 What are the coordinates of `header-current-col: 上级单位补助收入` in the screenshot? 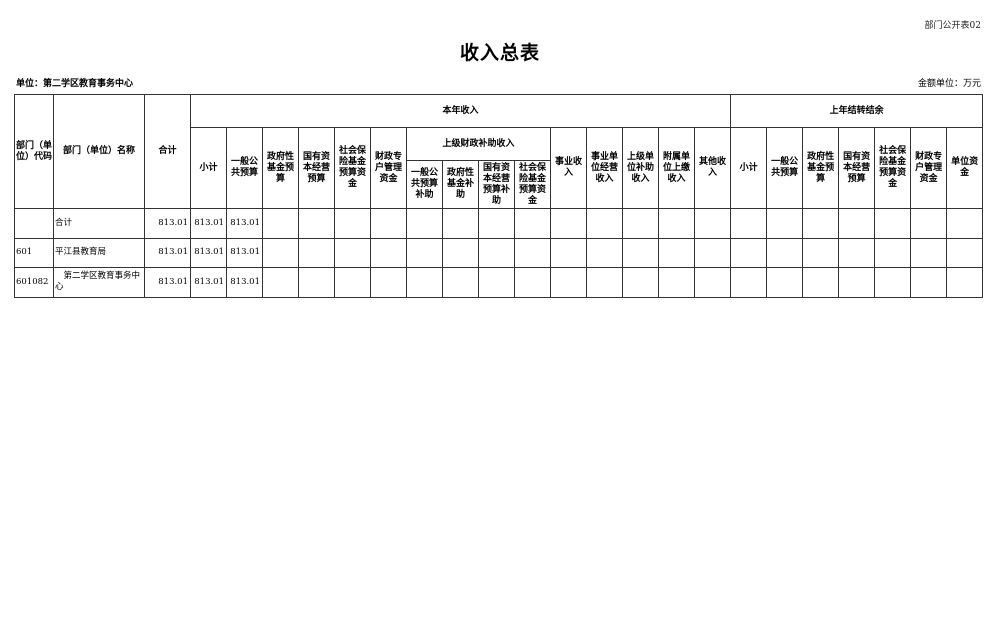 It's located at (640, 168).